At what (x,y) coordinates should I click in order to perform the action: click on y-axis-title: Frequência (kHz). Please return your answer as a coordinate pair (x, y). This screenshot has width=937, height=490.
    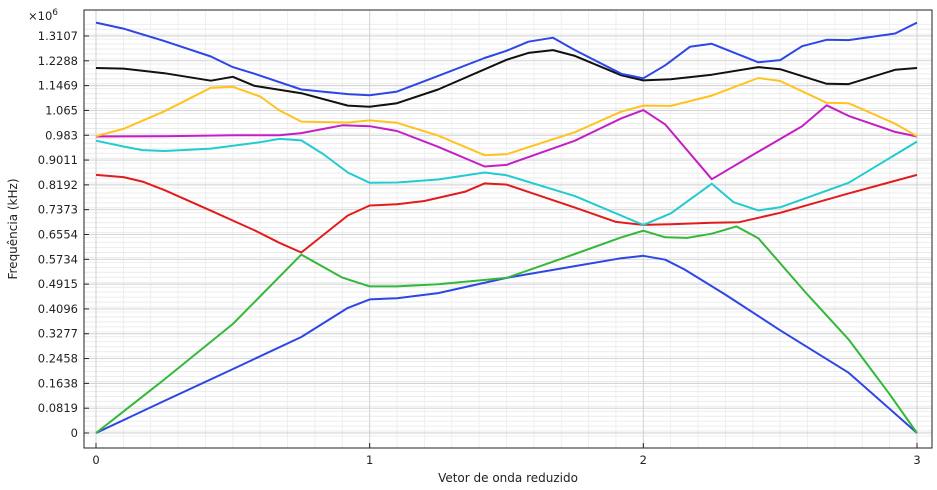
    Looking at the image, I should click on (13, 228).